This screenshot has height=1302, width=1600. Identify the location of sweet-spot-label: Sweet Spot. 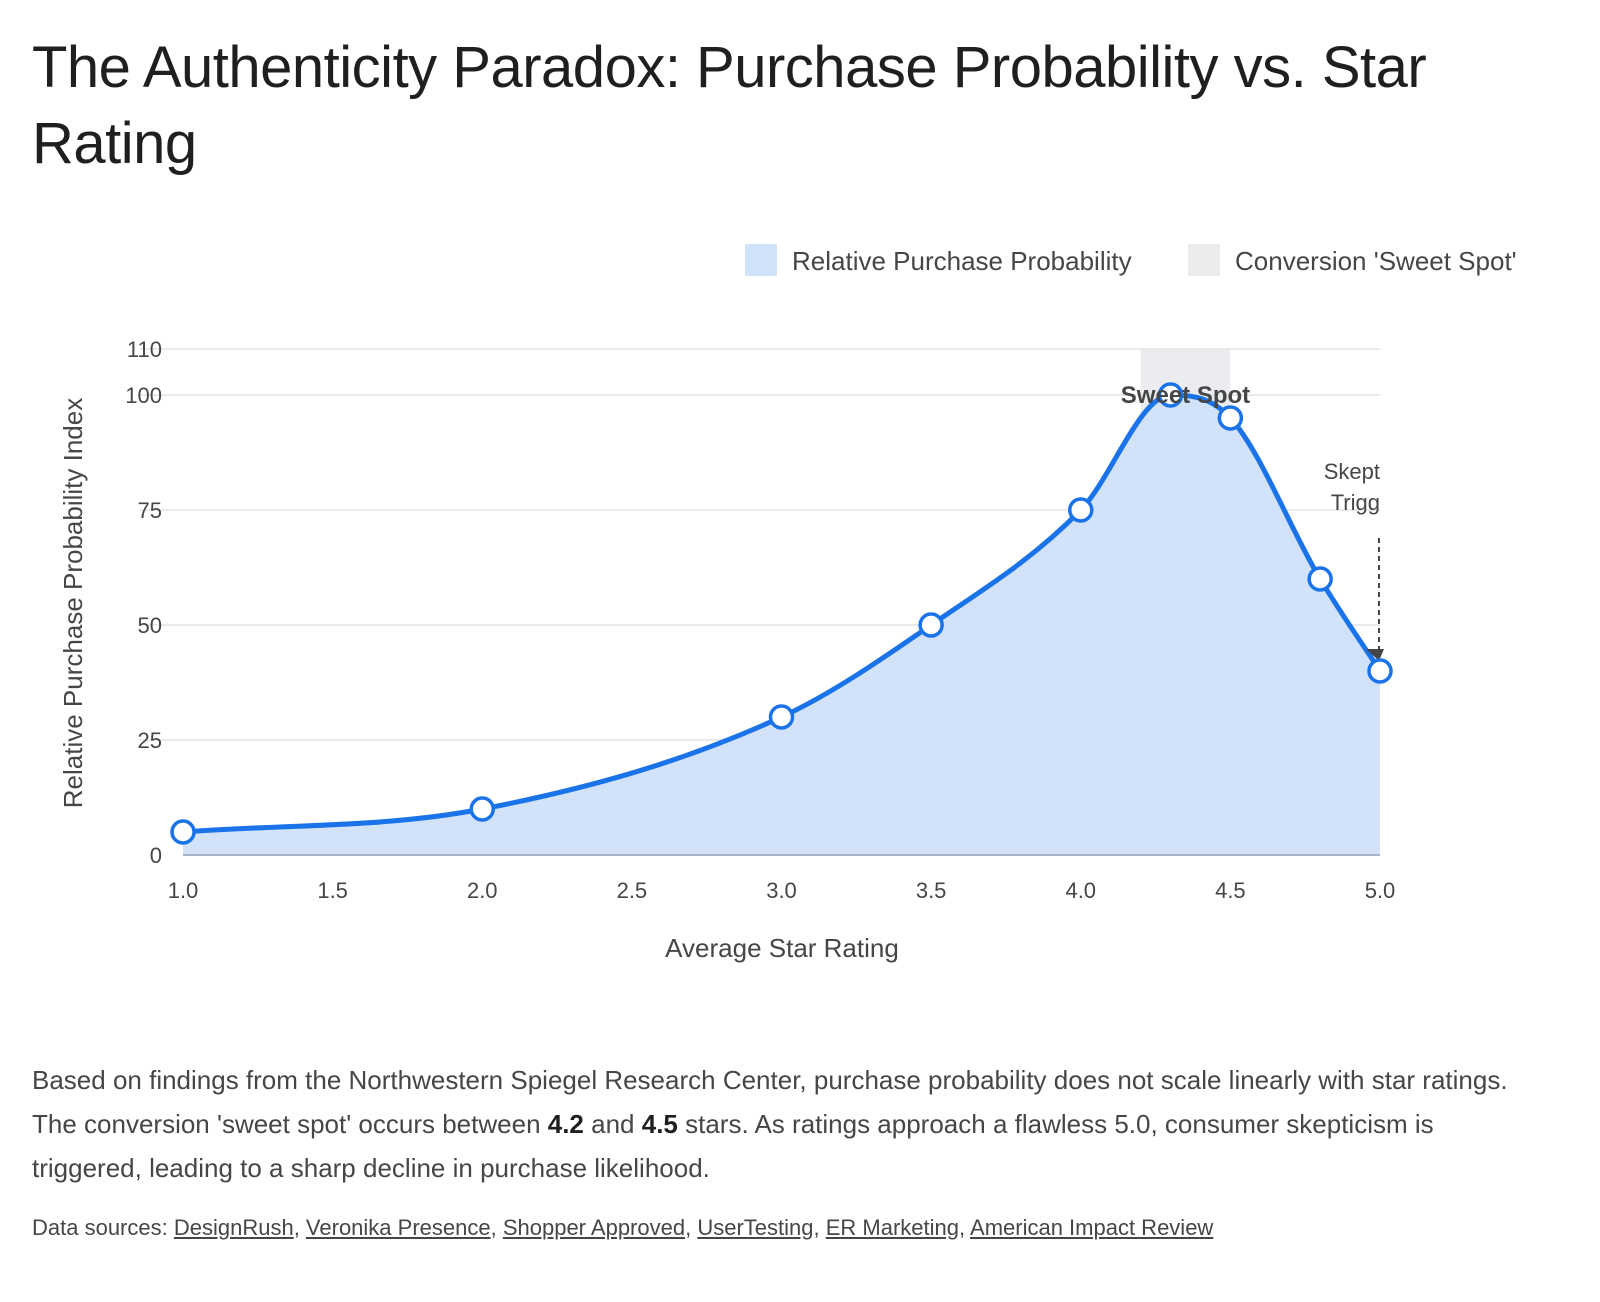
(1185, 395).